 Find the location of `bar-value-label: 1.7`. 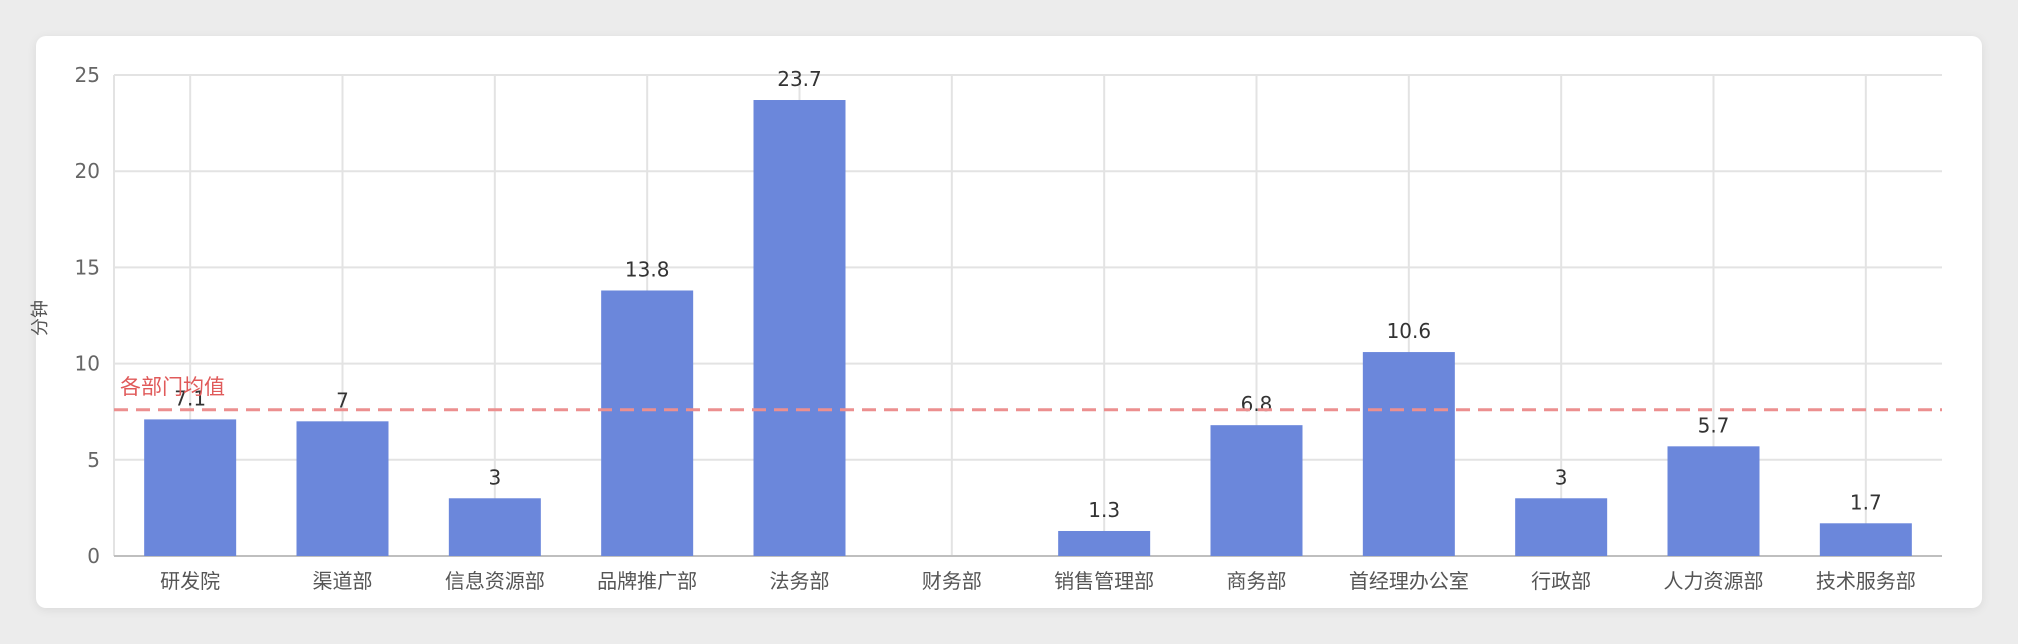

bar-value-label: 1.7 is located at coordinates (1866, 502).